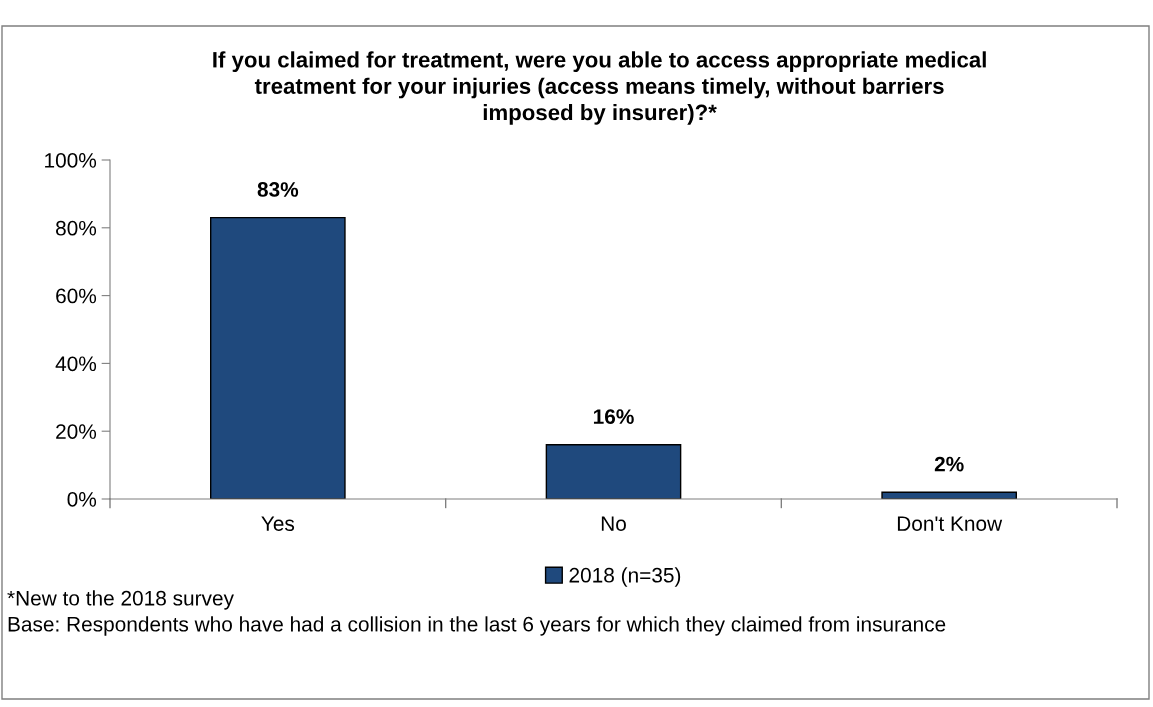 The height and width of the screenshot is (707, 1153). What do you see at coordinates (949, 464) in the screenshot?
I see `data-label: 2%` at bounding box center [949, 464].